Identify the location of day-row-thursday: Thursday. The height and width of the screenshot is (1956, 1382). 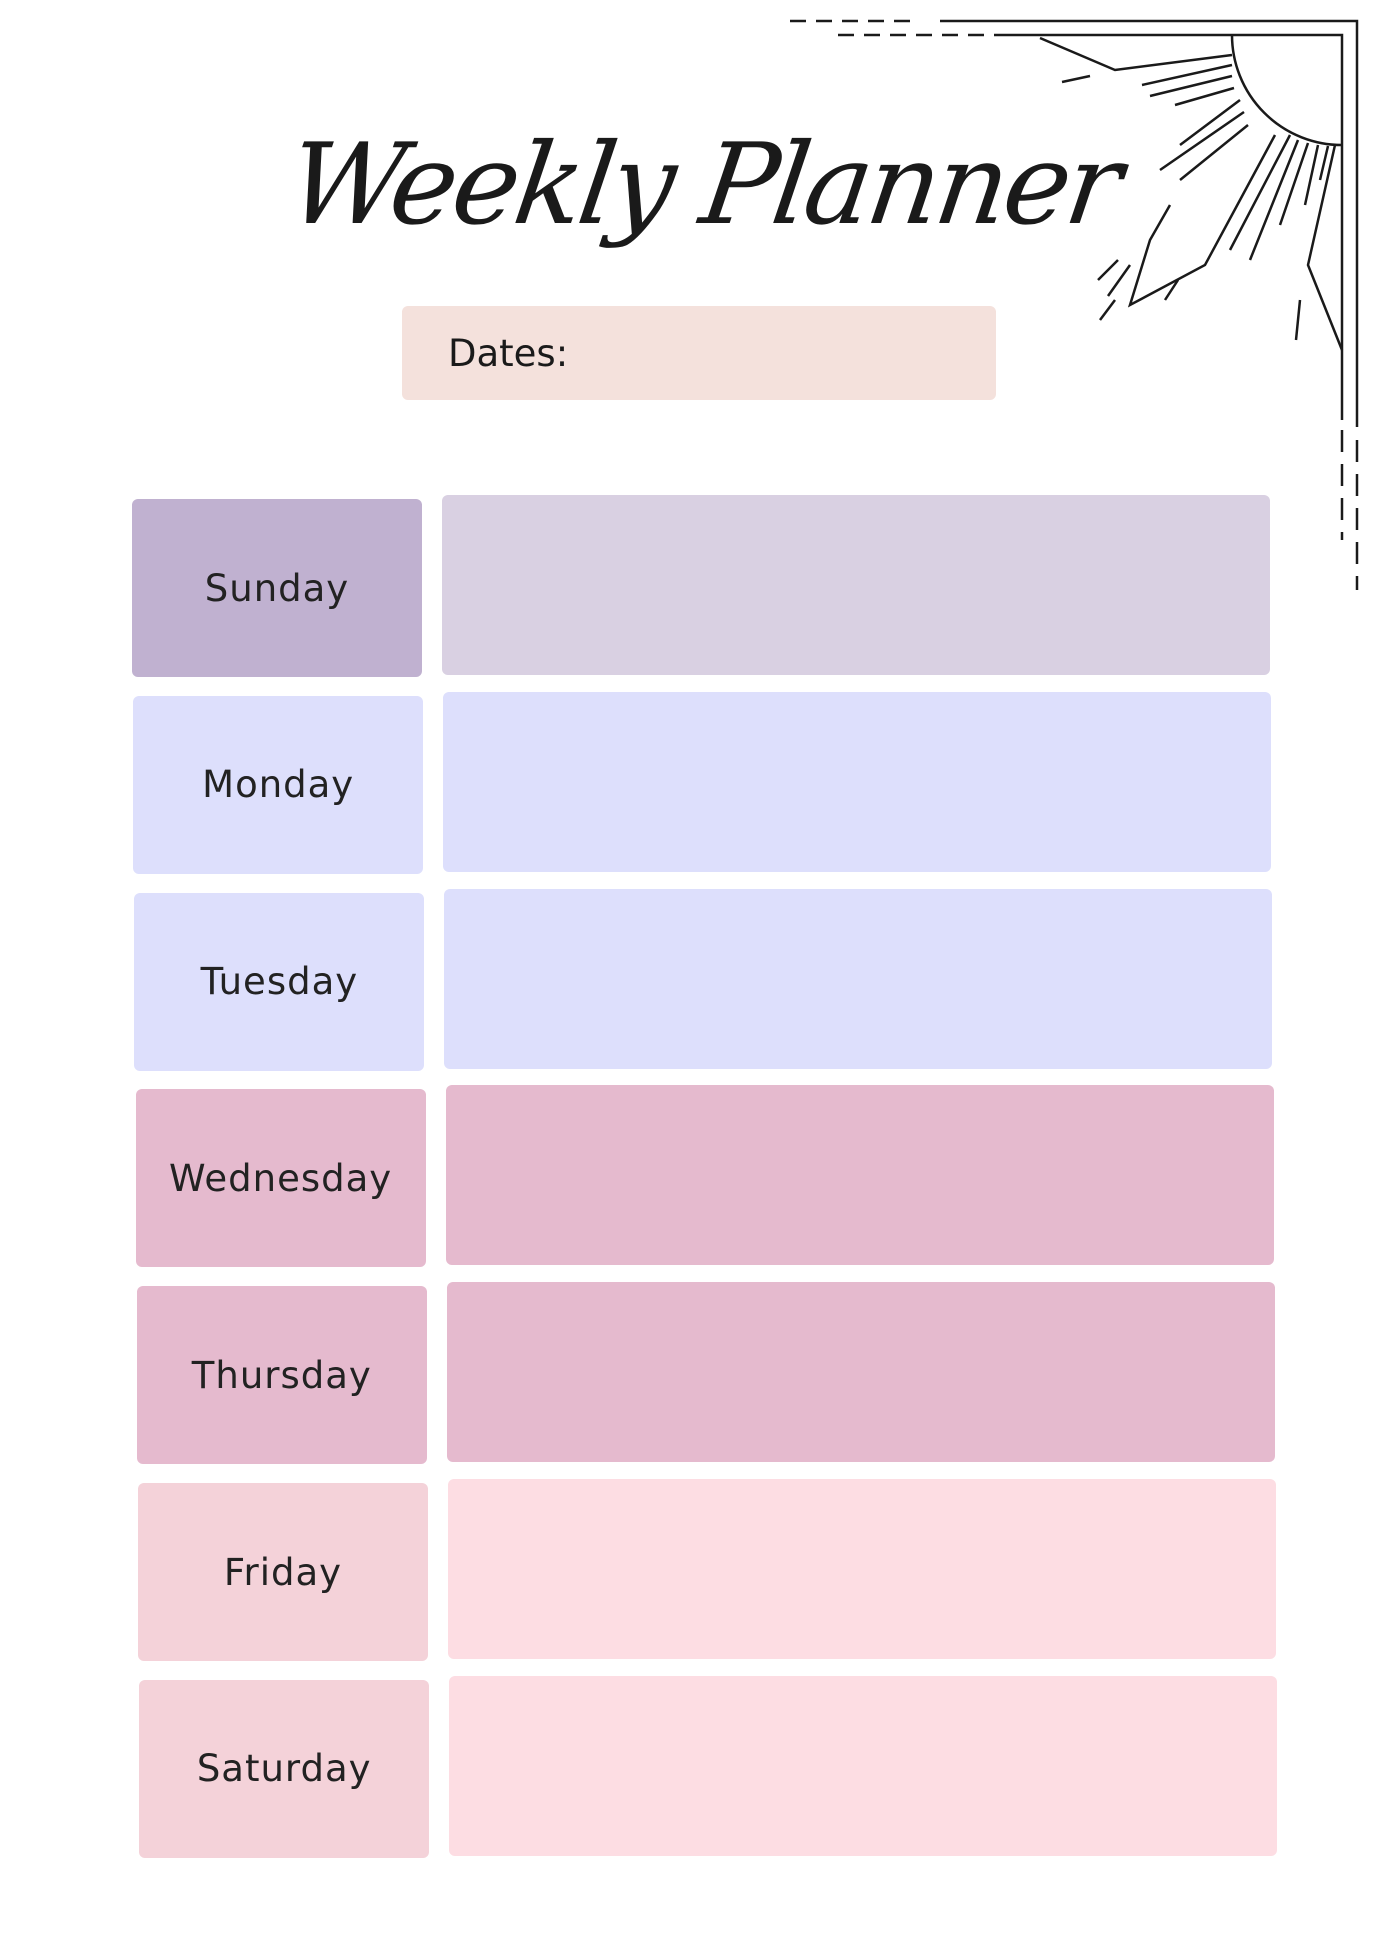
(706, 1373).